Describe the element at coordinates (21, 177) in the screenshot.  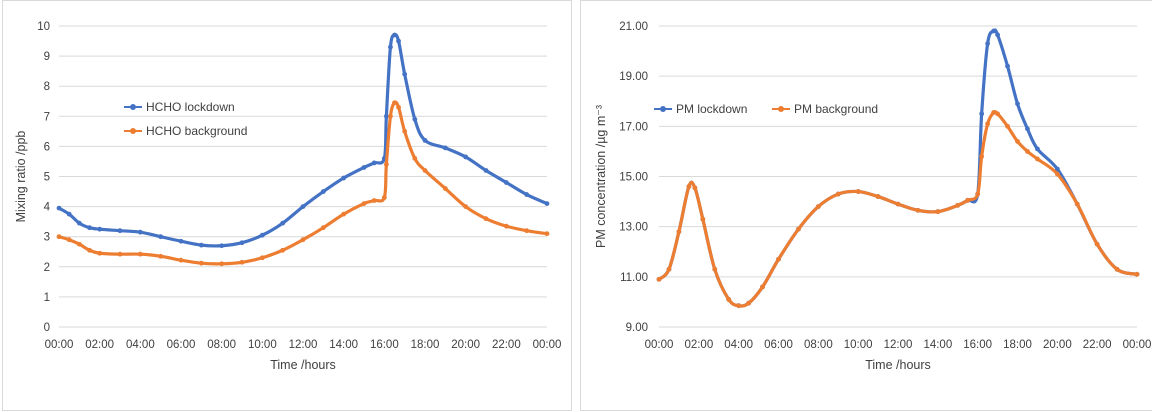
I see `y-axis-title: Mixing ratio /ppb` at that location.